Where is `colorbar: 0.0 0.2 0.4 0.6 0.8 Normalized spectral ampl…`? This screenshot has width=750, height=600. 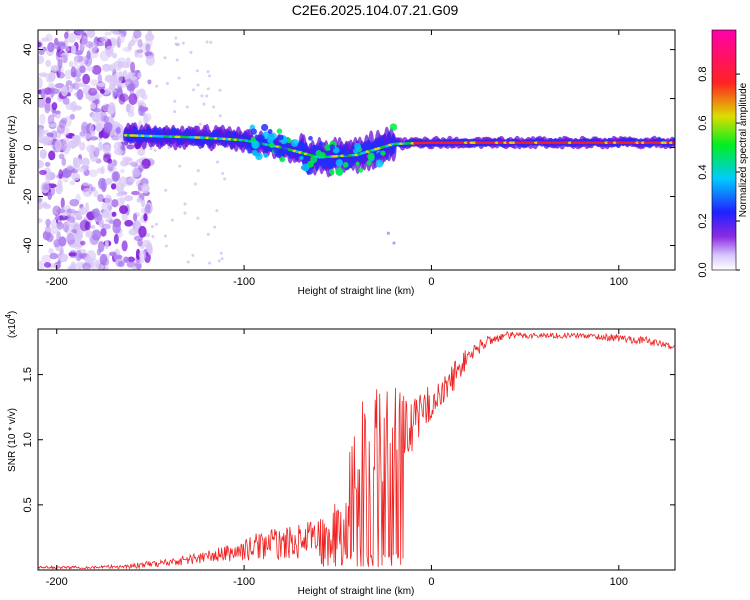
colorbar: 0.0 0.2 0.4 0.6 0.8 Normalized spectral ampl… is located at coordinates (723, 153).